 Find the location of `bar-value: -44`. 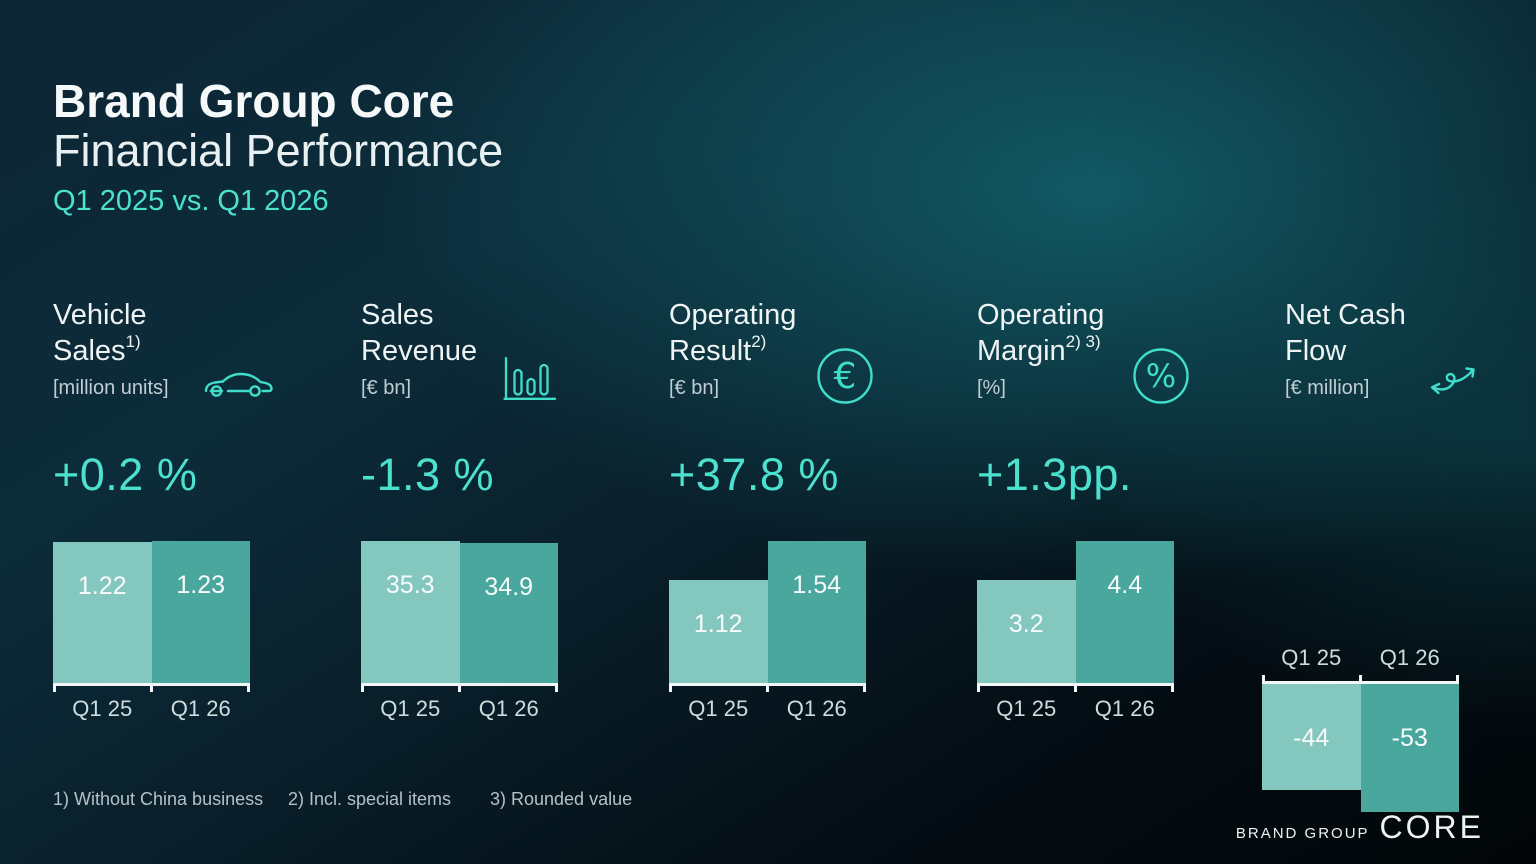

bar-value: -44 is located at coordinates (1311, 738).